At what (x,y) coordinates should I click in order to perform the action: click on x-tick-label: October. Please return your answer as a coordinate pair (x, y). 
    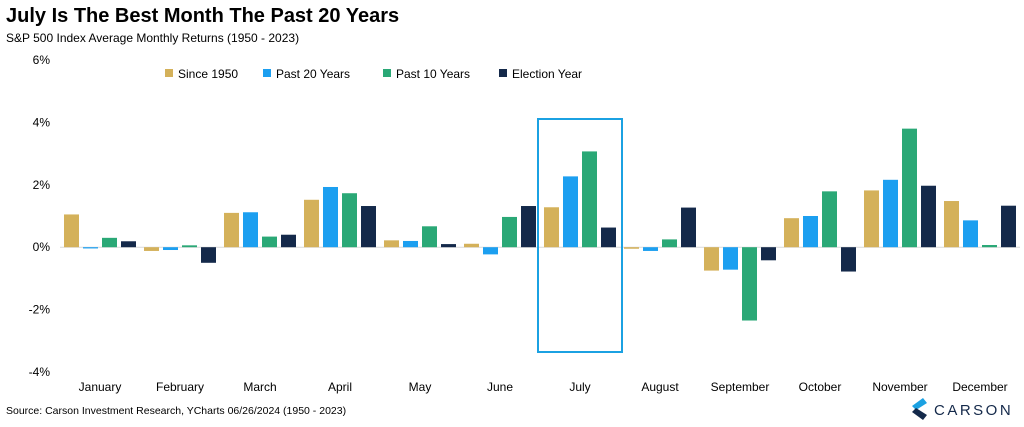
    Looking at the image, I should click on (820, 387).